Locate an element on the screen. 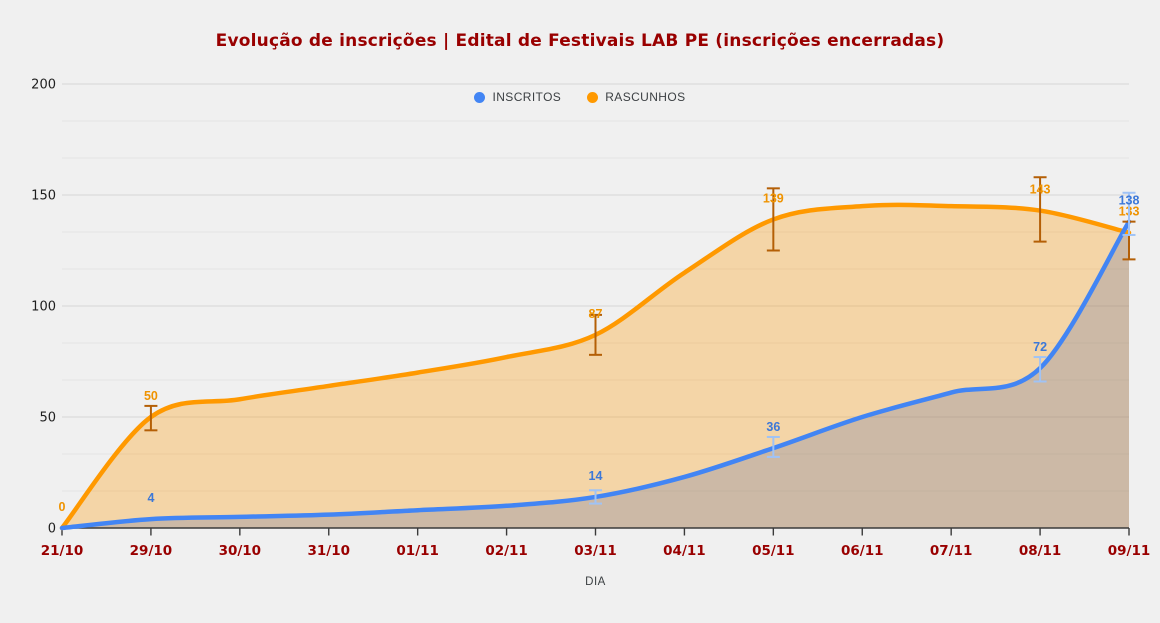 The image size is (1160, 623). svg-text: 72 is located at coordinates (1040, 347).